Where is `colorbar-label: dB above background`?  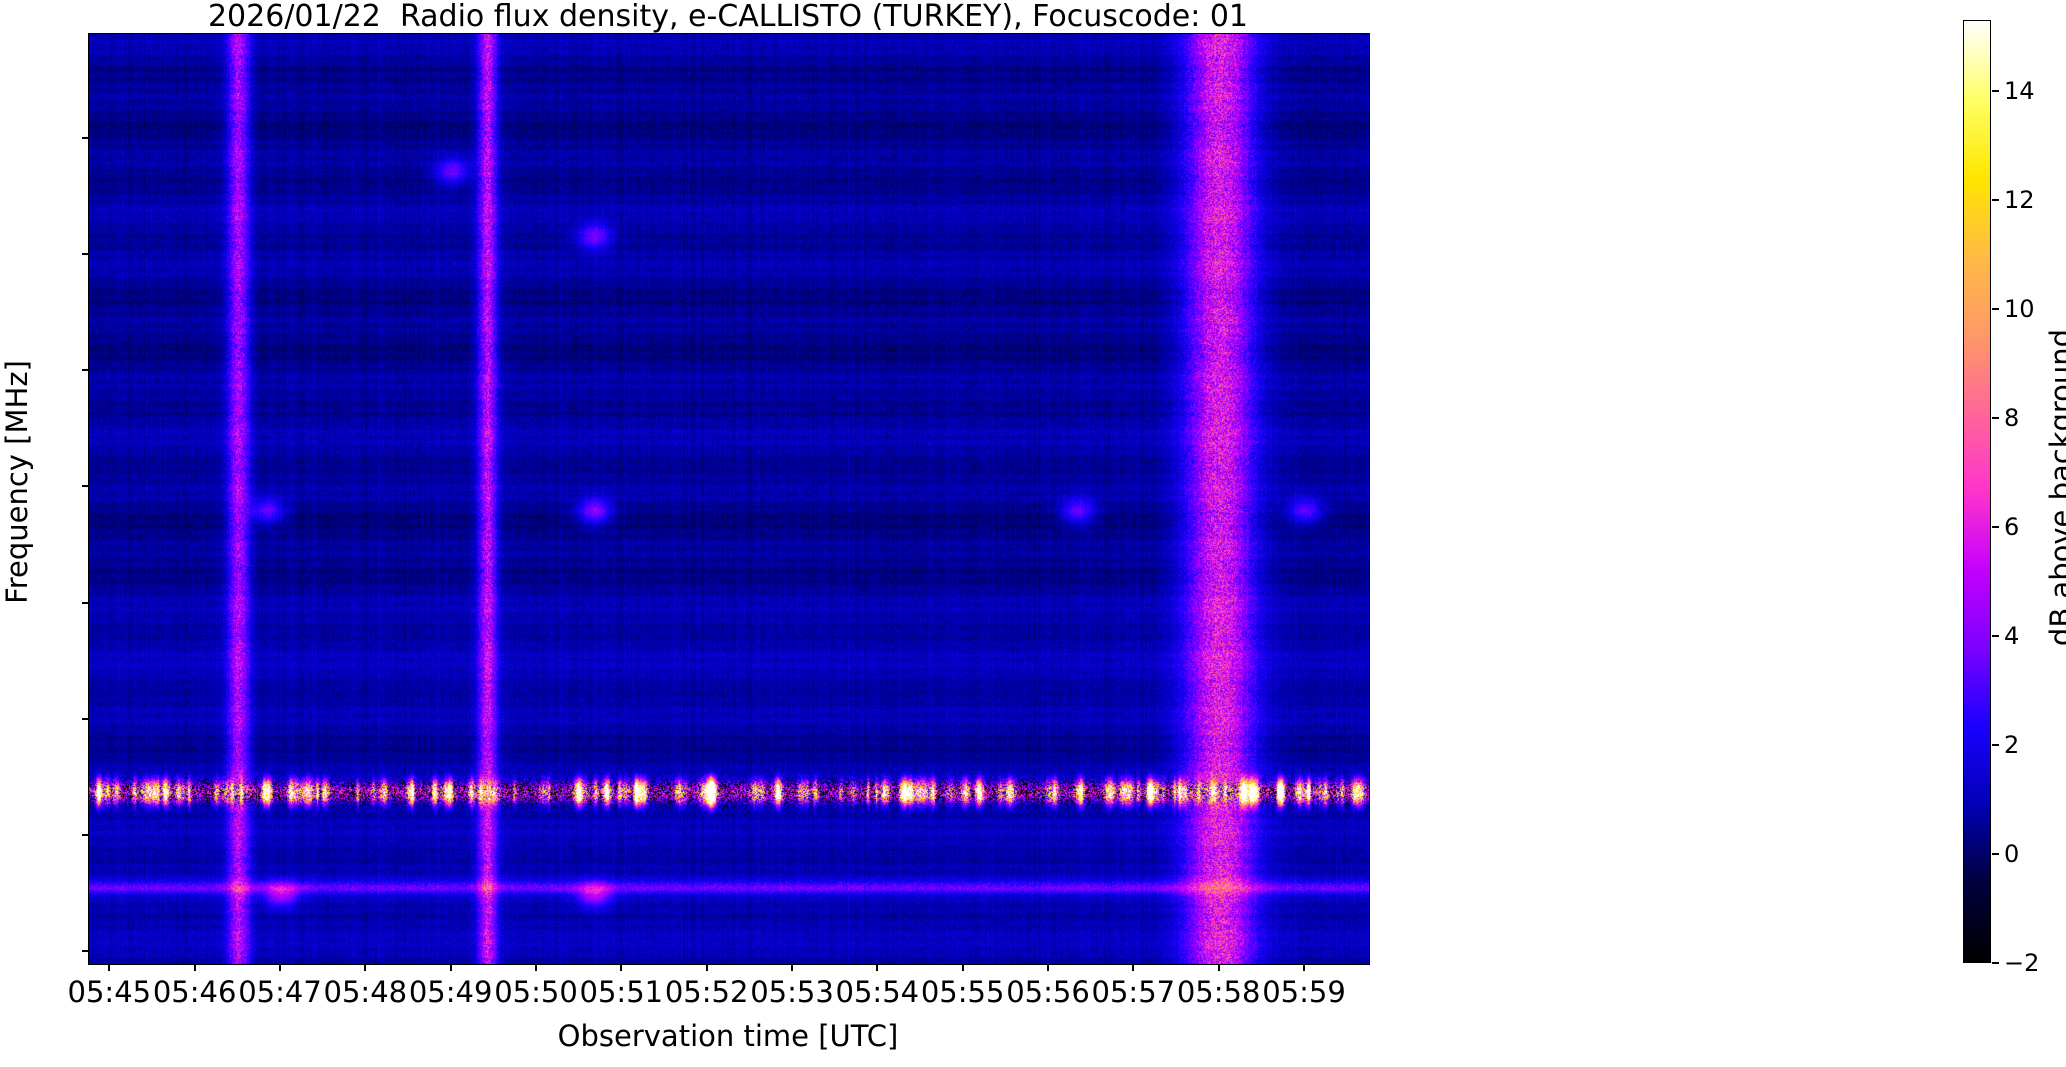 colorbar-label: dB above background is located at coordinates (2055, 487).